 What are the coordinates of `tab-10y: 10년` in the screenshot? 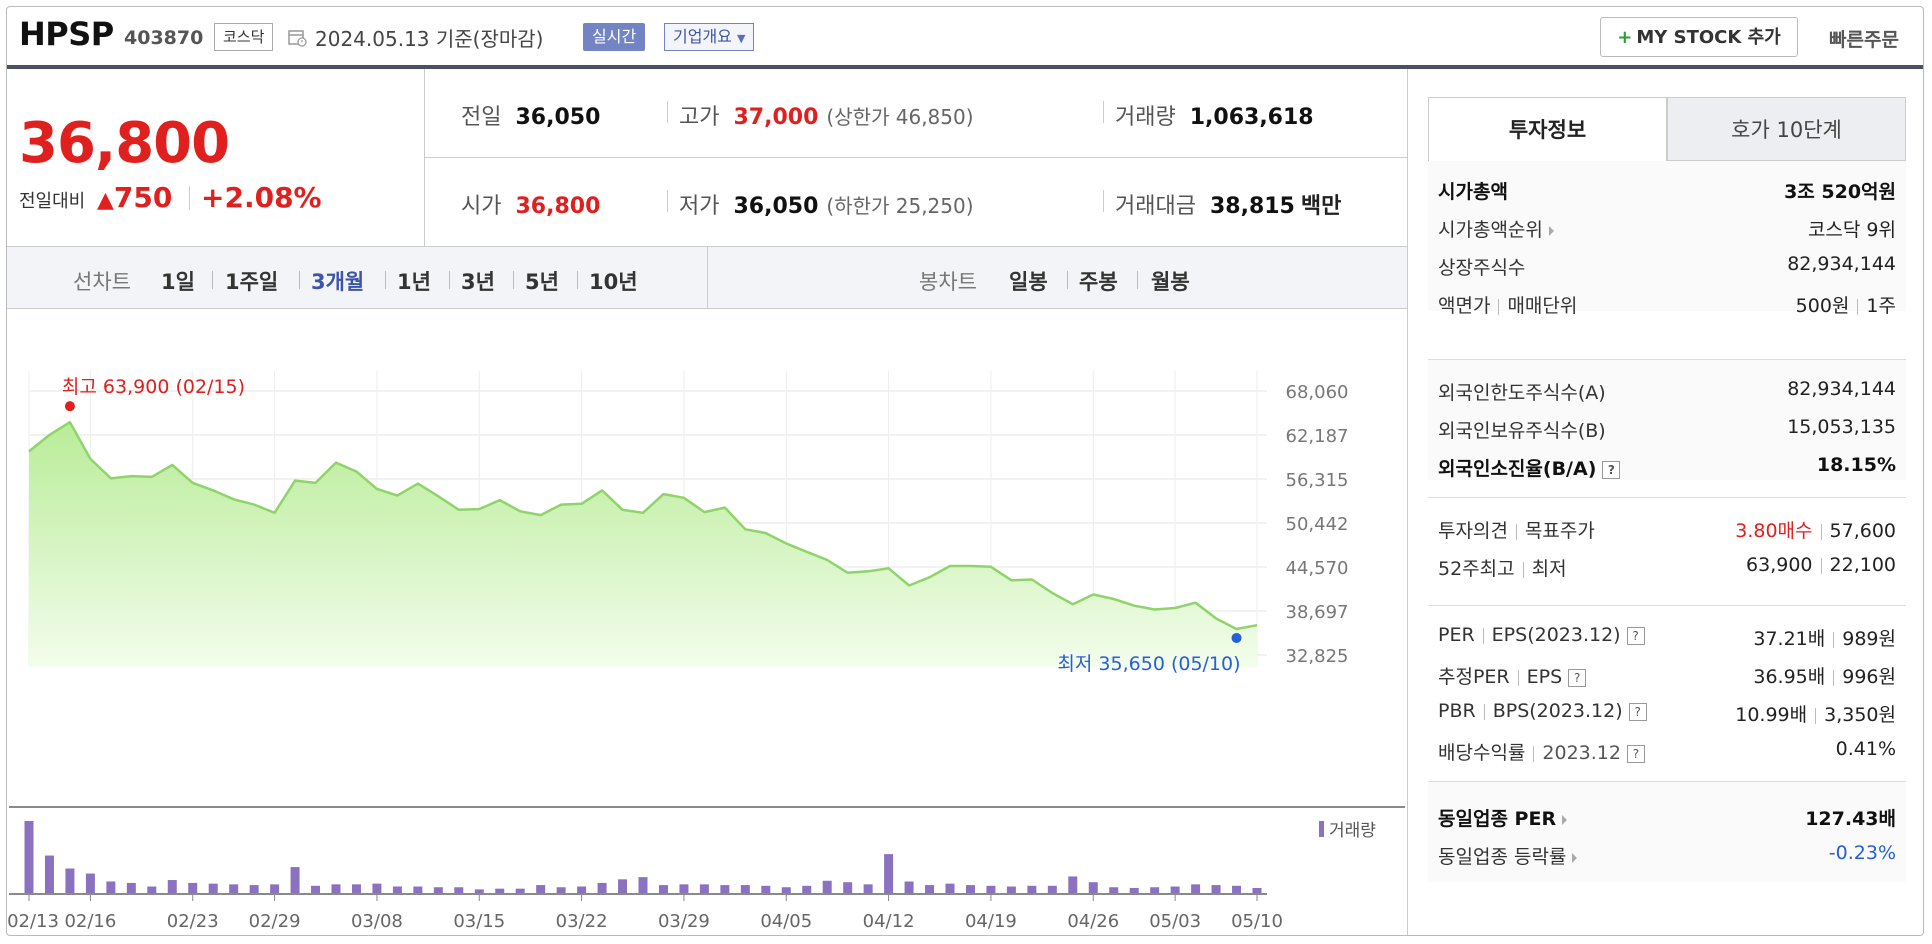 It's located at (613, 282).